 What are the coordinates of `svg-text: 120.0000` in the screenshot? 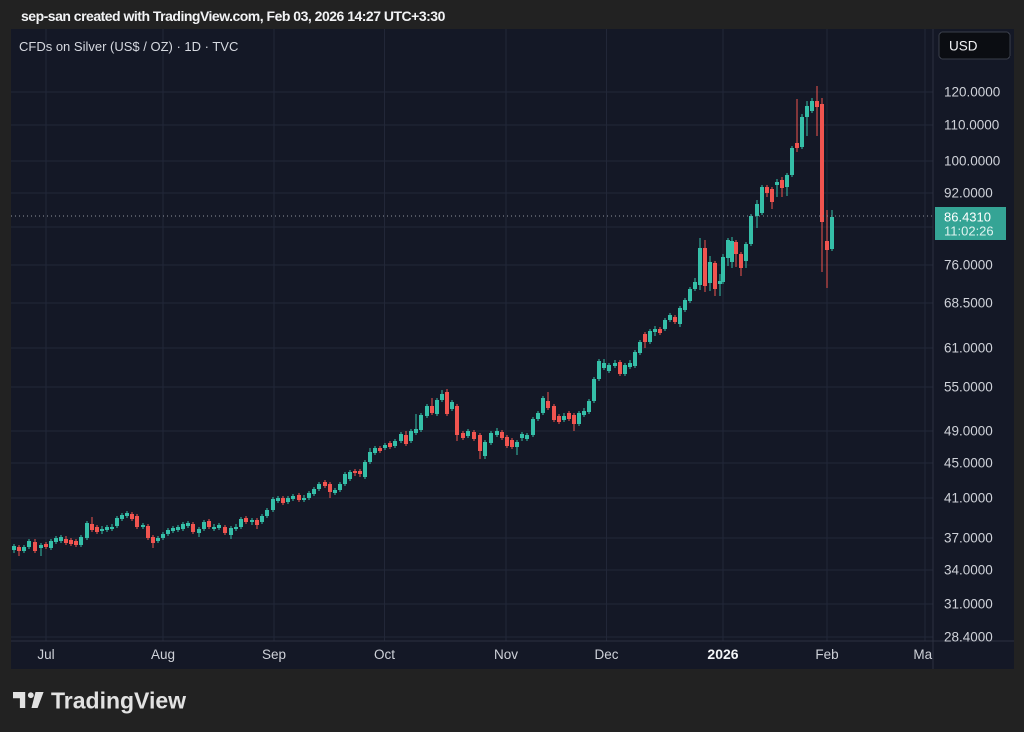 It's located at (972, 92).